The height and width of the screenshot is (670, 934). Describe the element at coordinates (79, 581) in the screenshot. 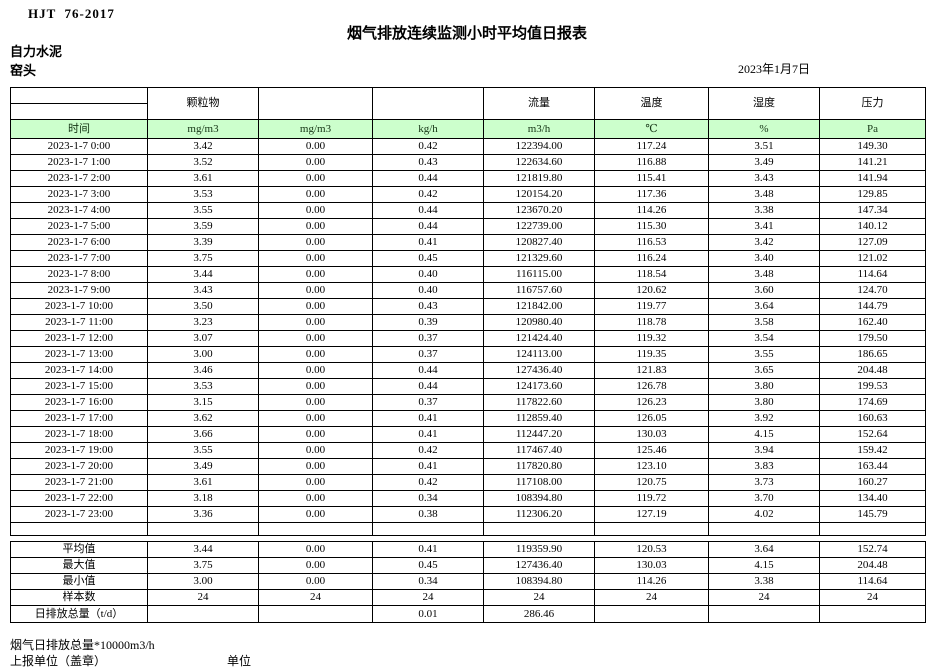

I see `cell-time: 最小值` at that location.